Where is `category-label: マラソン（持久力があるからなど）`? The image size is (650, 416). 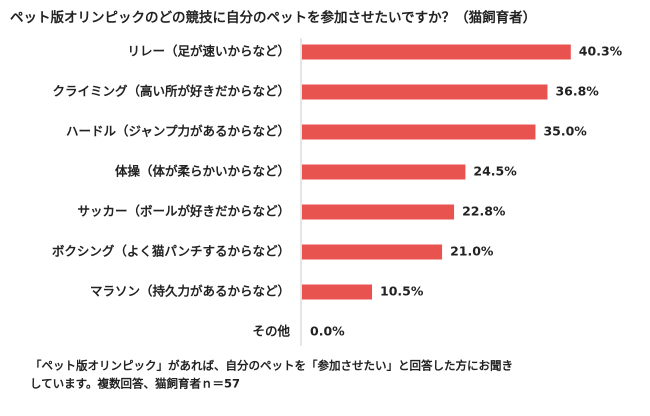
category-label: マラソン（持久力があるからなど） is located at coordinates (190, 291).